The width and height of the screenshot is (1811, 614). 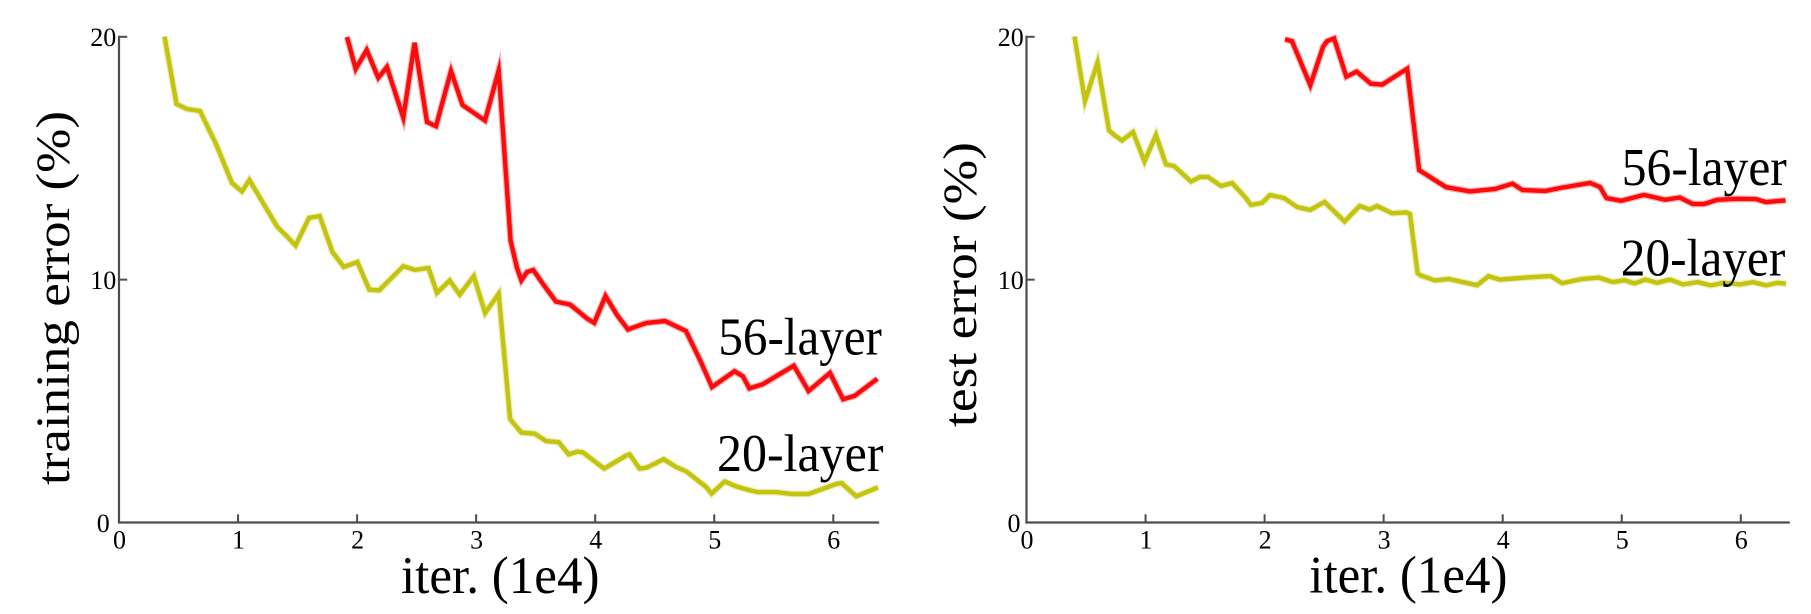 I want to click on svg-text: test error (%), so click(x=960, y=284).